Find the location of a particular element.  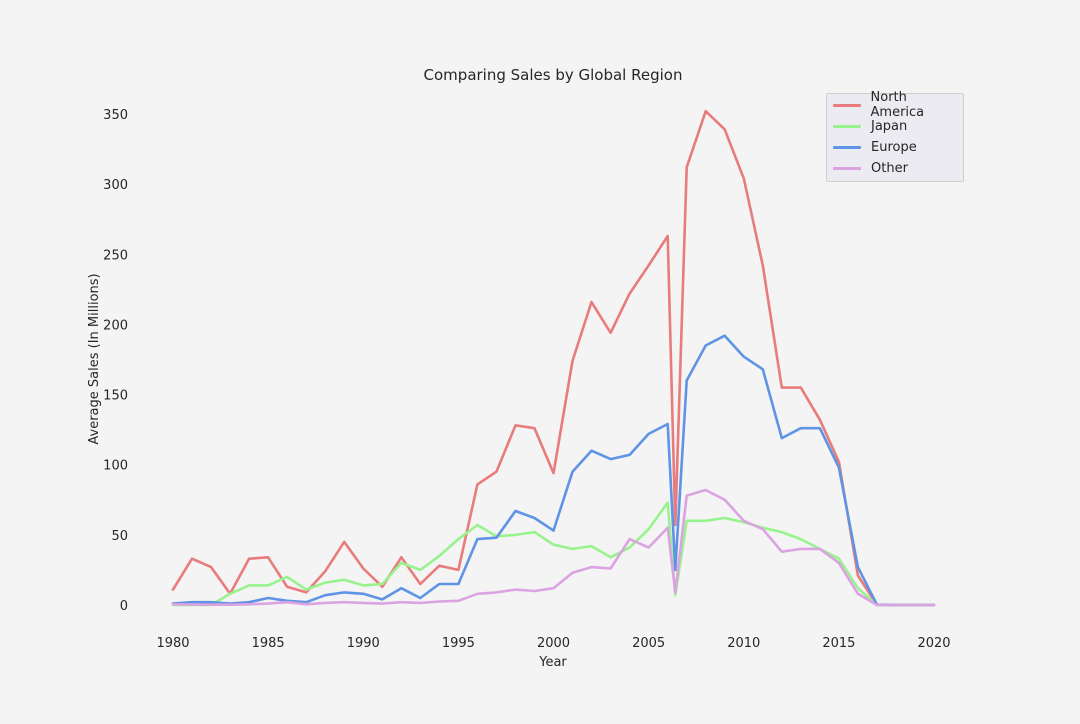

x-tick-label: 1985 is located at coordinates (268, 643).